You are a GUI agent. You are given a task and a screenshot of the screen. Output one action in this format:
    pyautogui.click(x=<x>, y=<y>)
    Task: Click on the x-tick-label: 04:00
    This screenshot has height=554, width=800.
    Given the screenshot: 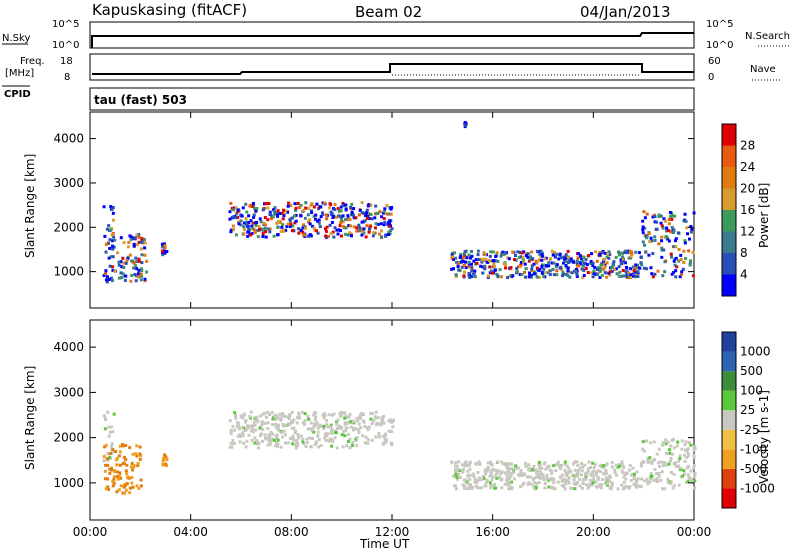 What is the action you would take?
    pyautogui.click(x=190, y=532)
    